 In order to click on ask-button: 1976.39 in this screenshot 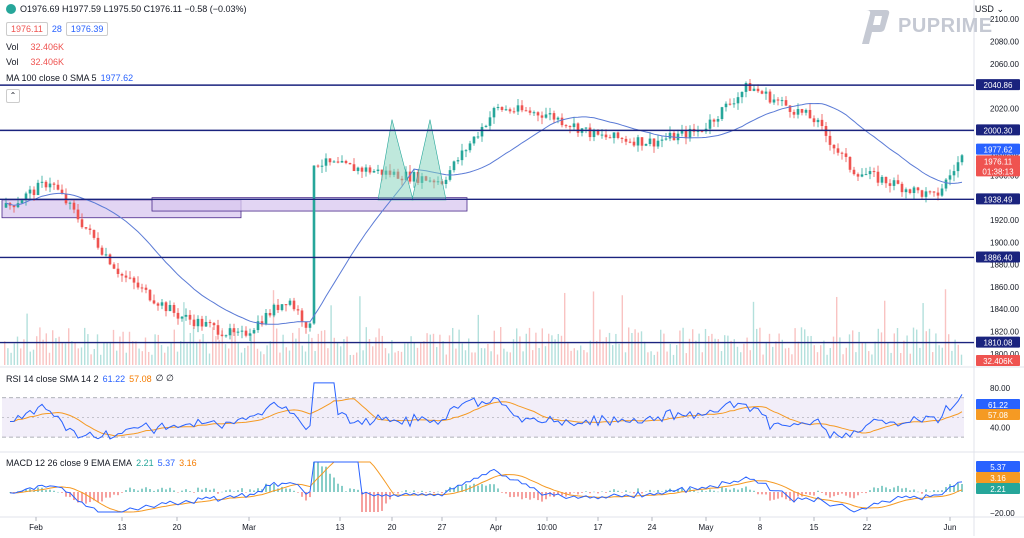, I will do `click(87, 29)`.